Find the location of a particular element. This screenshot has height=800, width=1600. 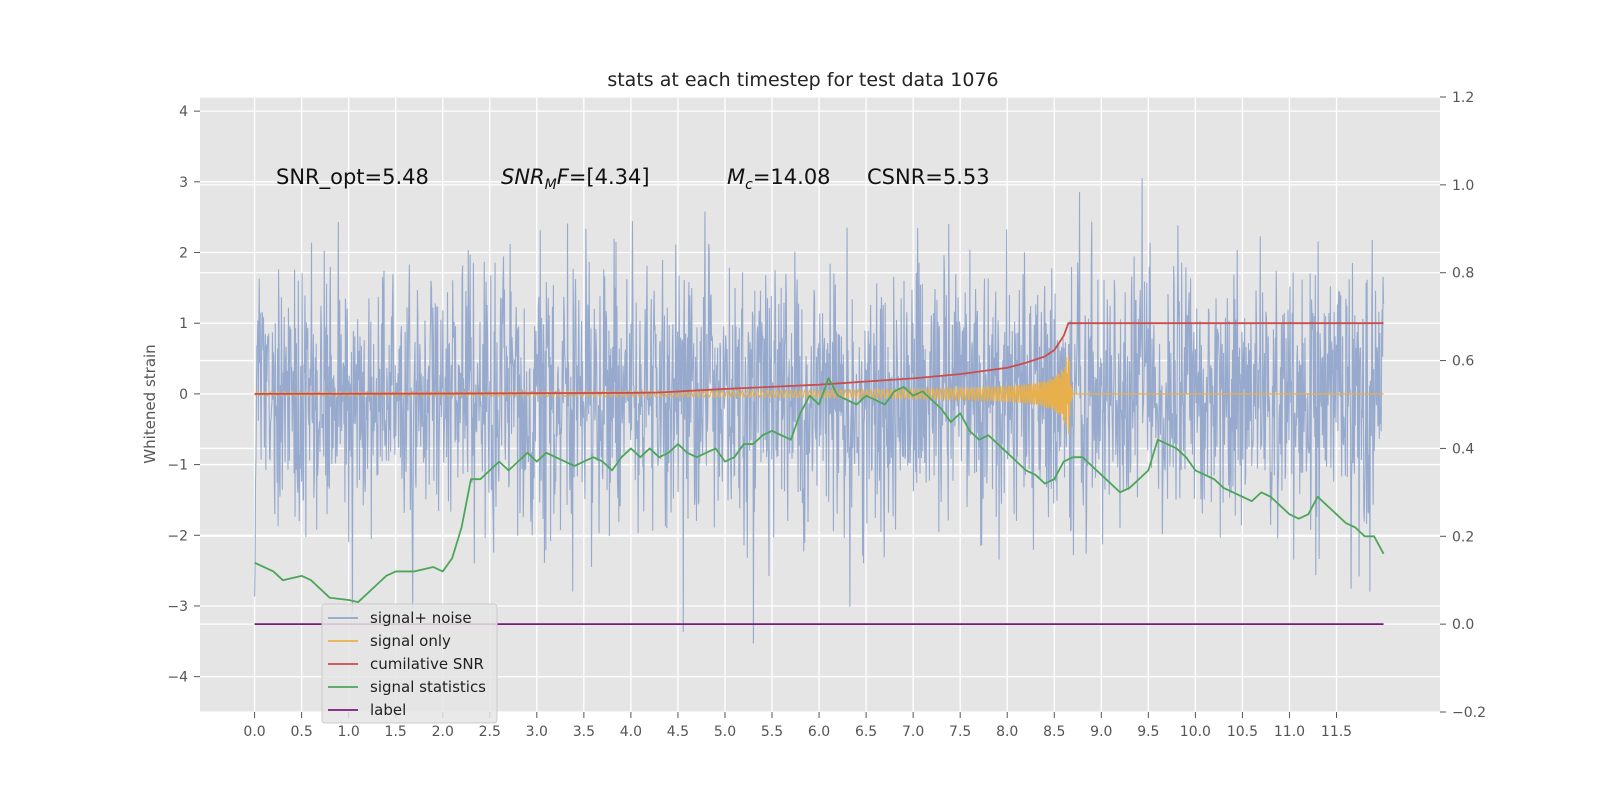

x-tick-label: 11.5 is located at coordinates (1336, 732).